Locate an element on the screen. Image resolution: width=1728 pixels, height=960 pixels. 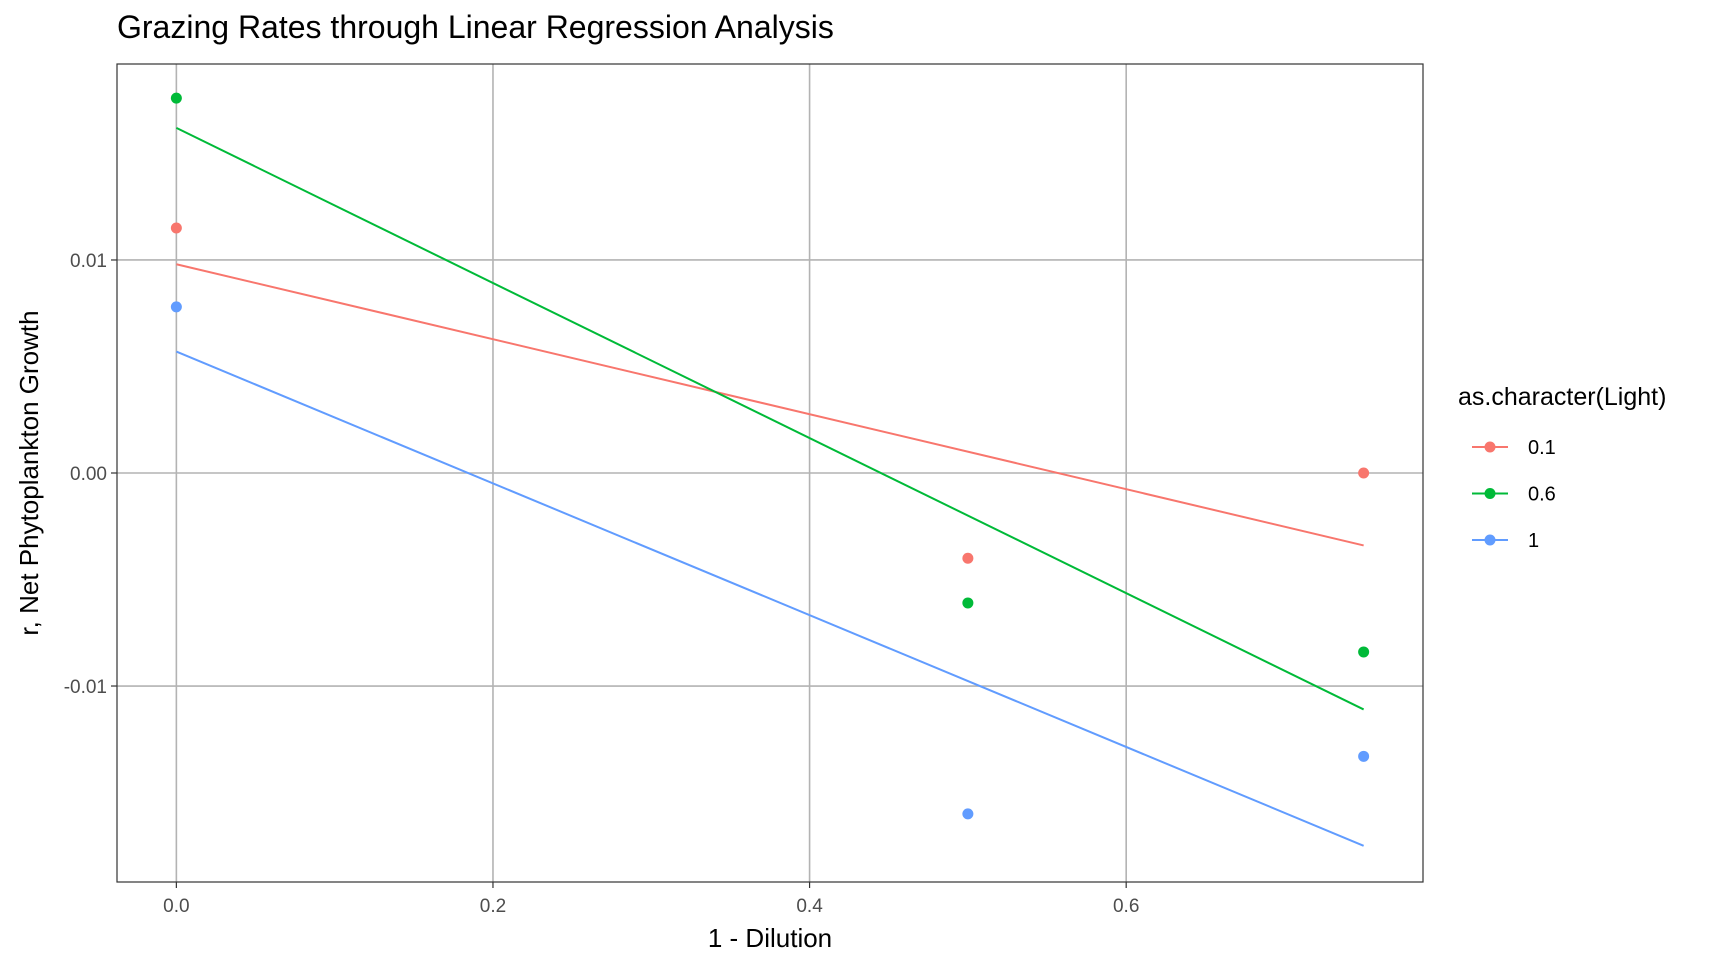
legend-label: 1 is located at coordinates (1533, 541).